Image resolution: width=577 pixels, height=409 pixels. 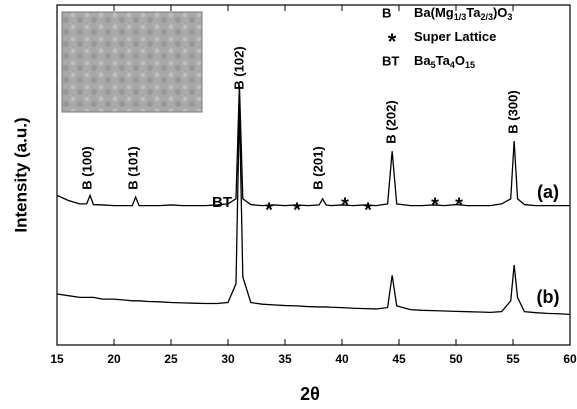 What do you see at coordinates (548, 192) in the screenshot?
I see `series-label: (a)` at bounding box center [548, 192].